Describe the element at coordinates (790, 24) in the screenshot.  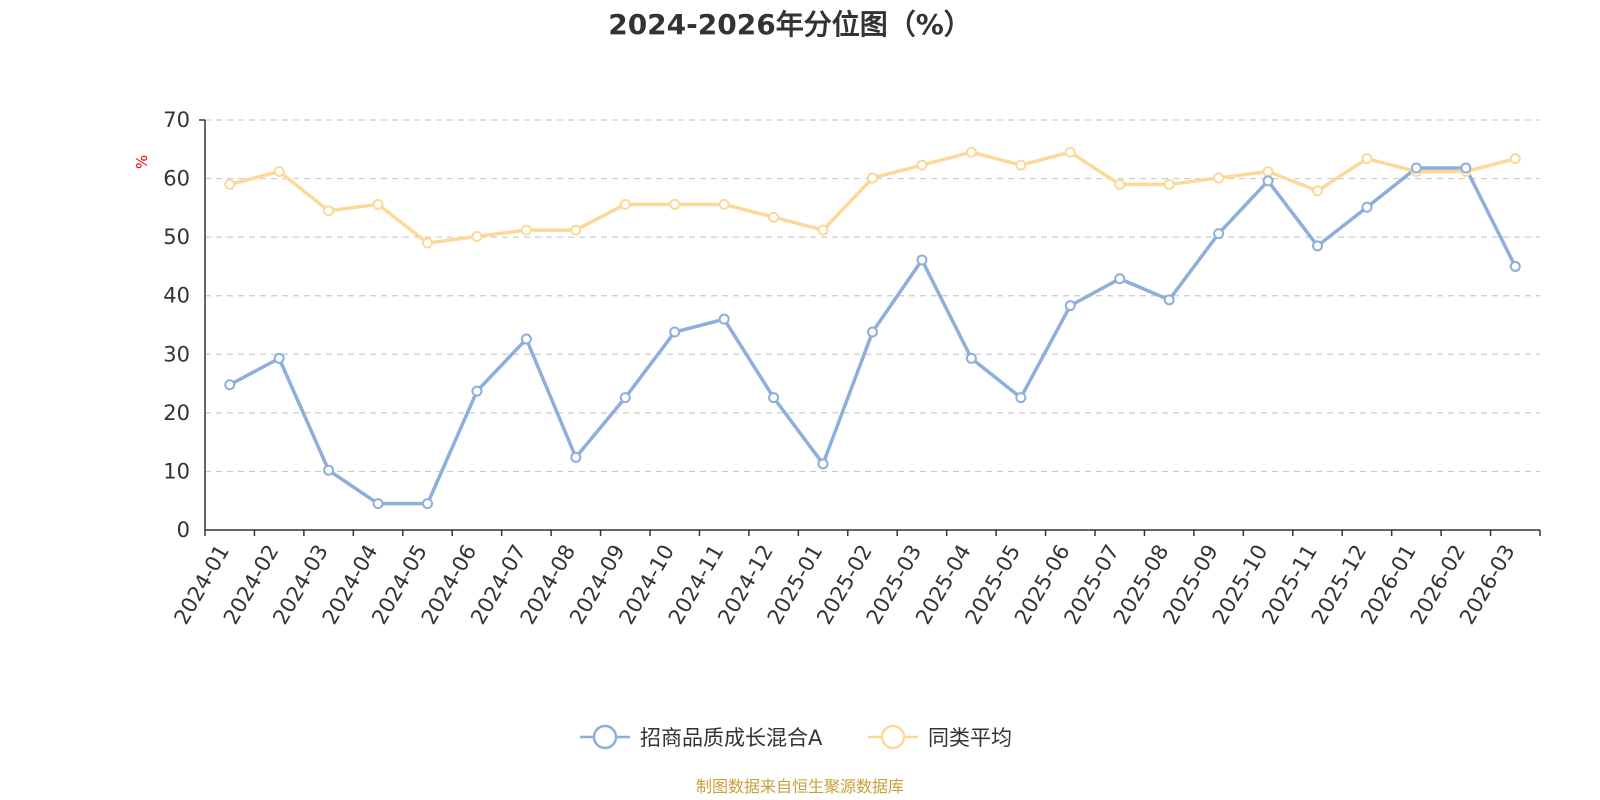
I see `chart-title: 2024-2026年分位图（%）` at that location.